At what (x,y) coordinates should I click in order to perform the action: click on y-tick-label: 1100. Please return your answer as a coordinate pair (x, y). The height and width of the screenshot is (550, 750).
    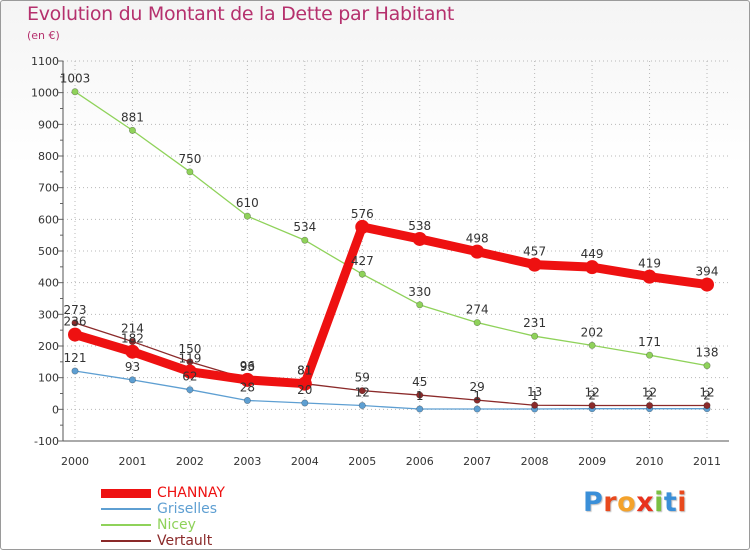
    Looking at the image, I should click on (45, 61).